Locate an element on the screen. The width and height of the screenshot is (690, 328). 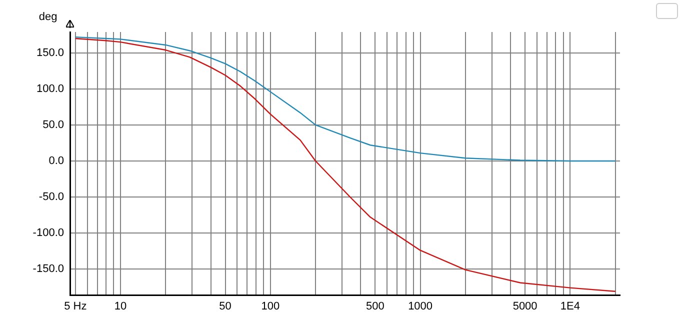
y-tick-label: 150.0 is located at coordinates (50, 52).